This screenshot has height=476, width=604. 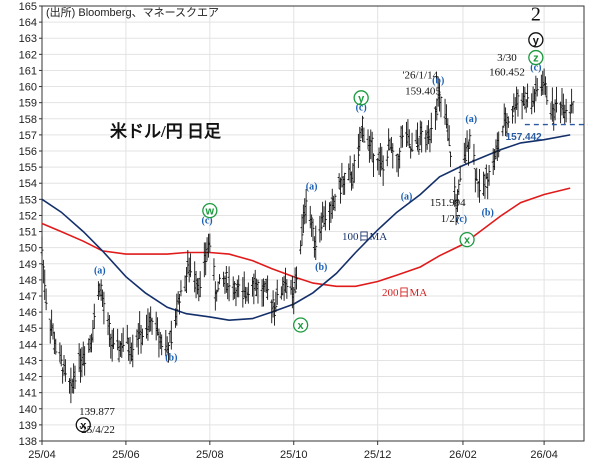 What do you see at coordinates (165, 131) in the screenshot?
I see `chart-title: 米ドル/円 日足` at bounding box center [165, 131].